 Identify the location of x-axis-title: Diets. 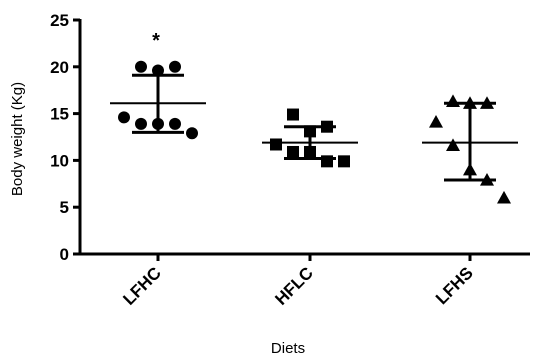
(288, 348).